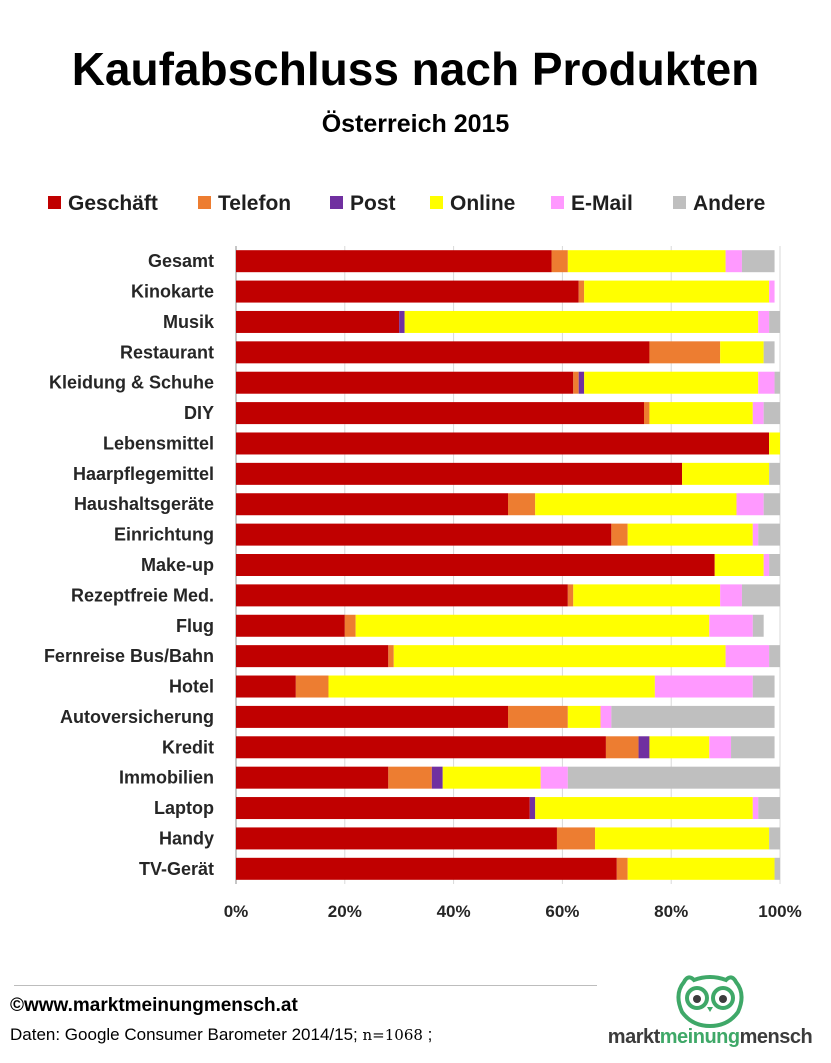 The width and height of the screenshot is (831, 1063). Describe the element at coordinates (166, 778) in the screenshot. I see `category-label: Immobilien` at that location.